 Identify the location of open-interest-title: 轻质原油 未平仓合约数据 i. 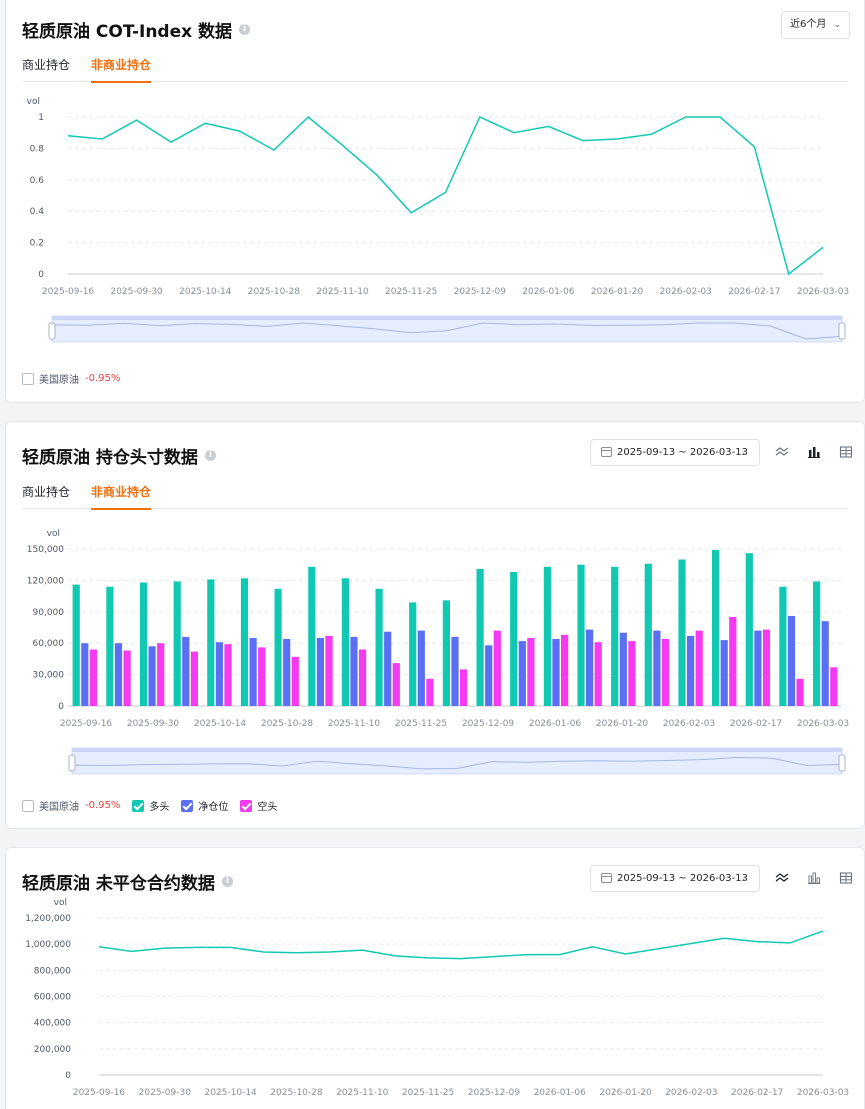
(127, 881).